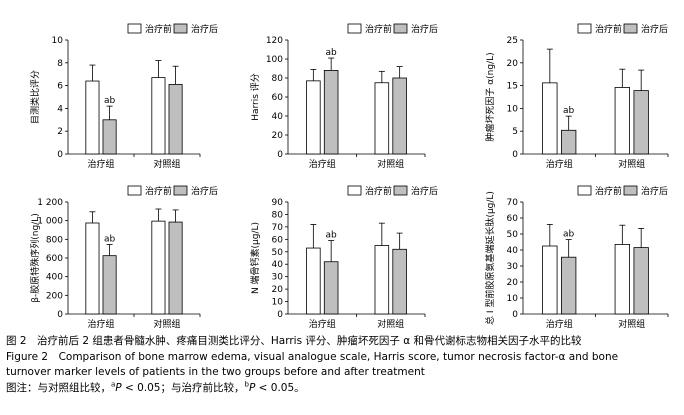  Describe the element at coordinates (54, 296) in the screenshot. I see `y-tick-label: 200` at that location.